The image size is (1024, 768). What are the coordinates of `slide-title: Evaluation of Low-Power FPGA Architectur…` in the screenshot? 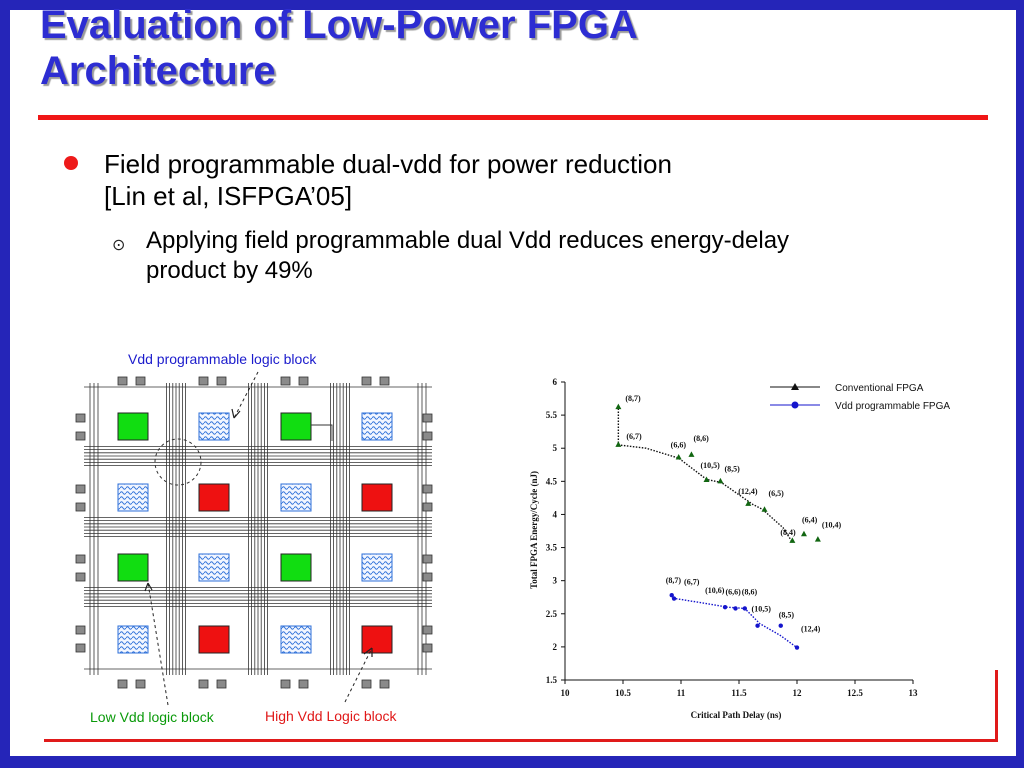 It's located at (420, 48).